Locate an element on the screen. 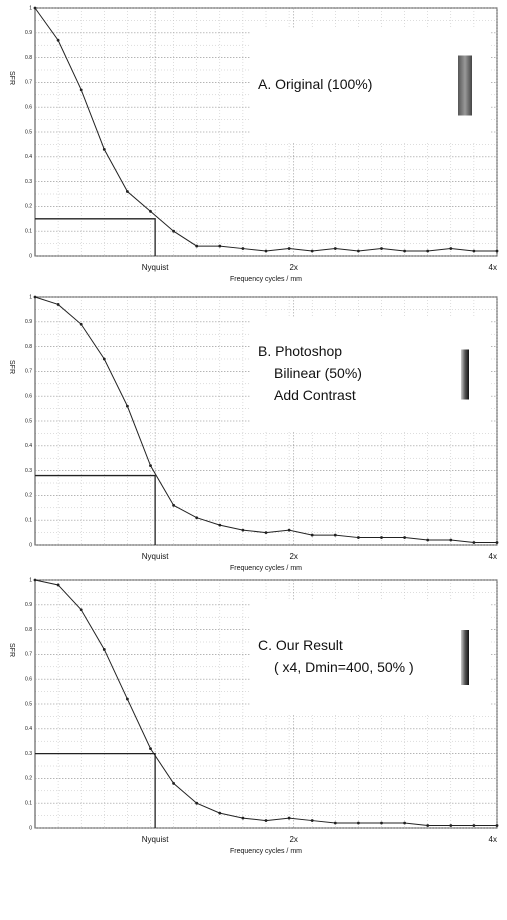 The height and width of the screenshot is (920, 507). y-axis-label: SFR is located at coordinates (11, 367).